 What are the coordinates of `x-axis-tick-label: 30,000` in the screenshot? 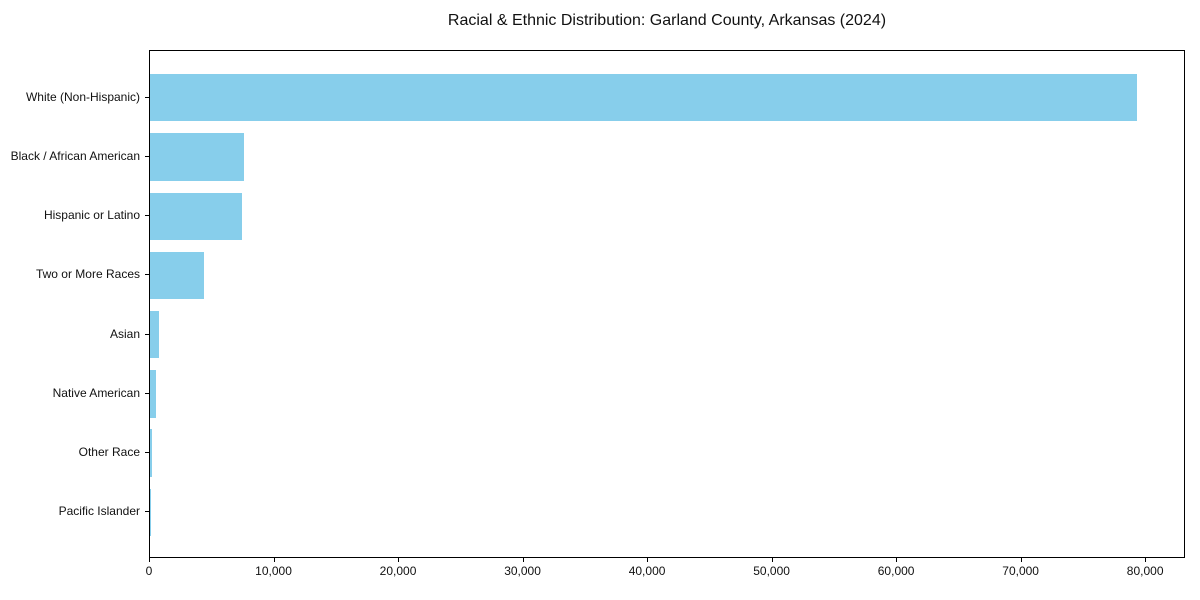 It's located at (522, 571).